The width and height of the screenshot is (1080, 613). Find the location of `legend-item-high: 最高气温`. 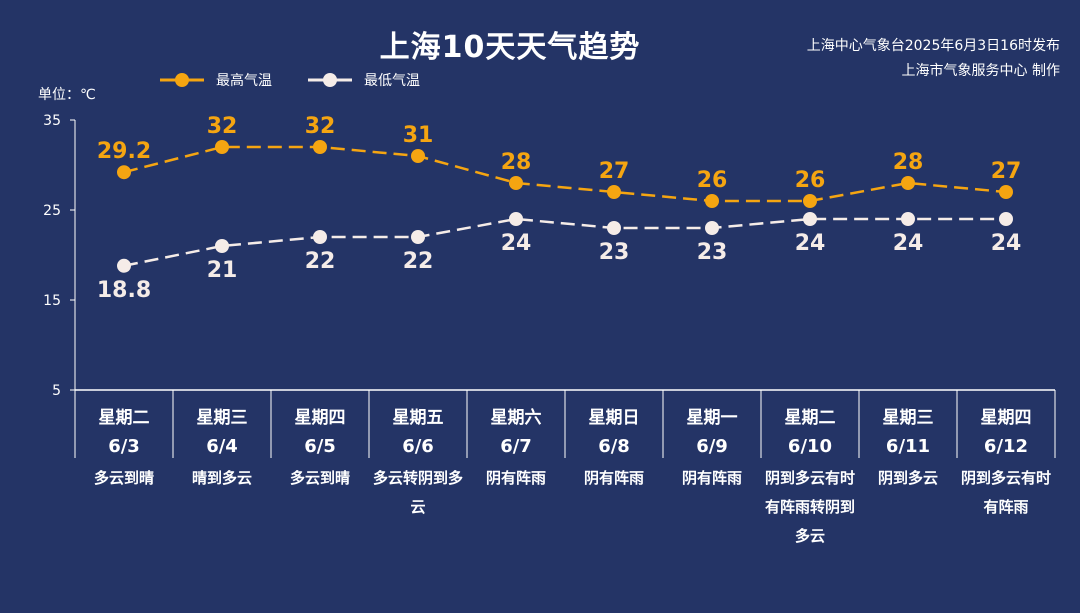

legend-item-high: 最高气温 is located at coordinates (216, 80).